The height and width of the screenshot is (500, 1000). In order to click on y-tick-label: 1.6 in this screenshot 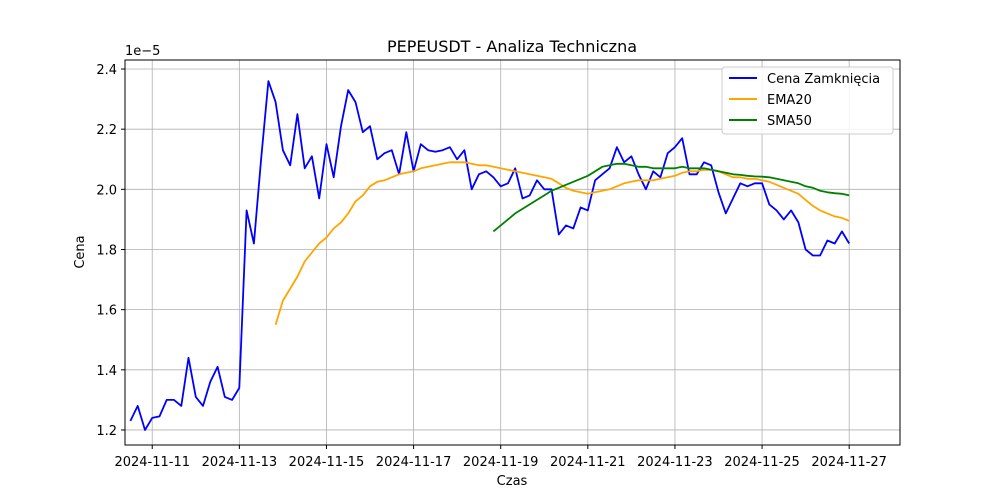, I will do `click(106, 311)`.